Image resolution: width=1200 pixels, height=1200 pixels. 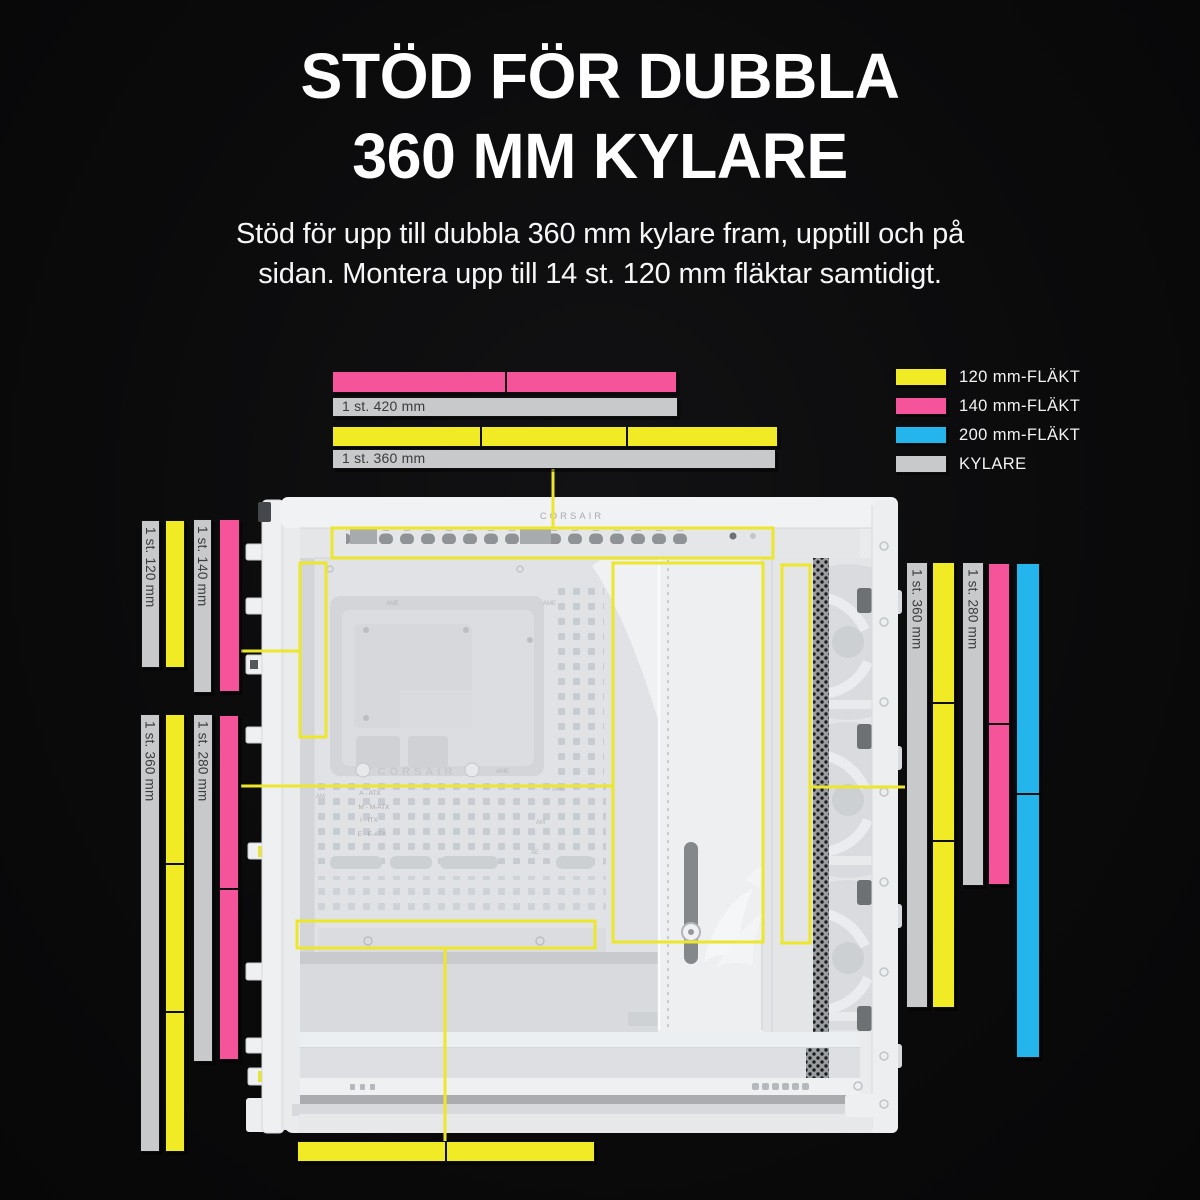 I want to click on legend-label: KYLARE, so click(x=993, y=463).